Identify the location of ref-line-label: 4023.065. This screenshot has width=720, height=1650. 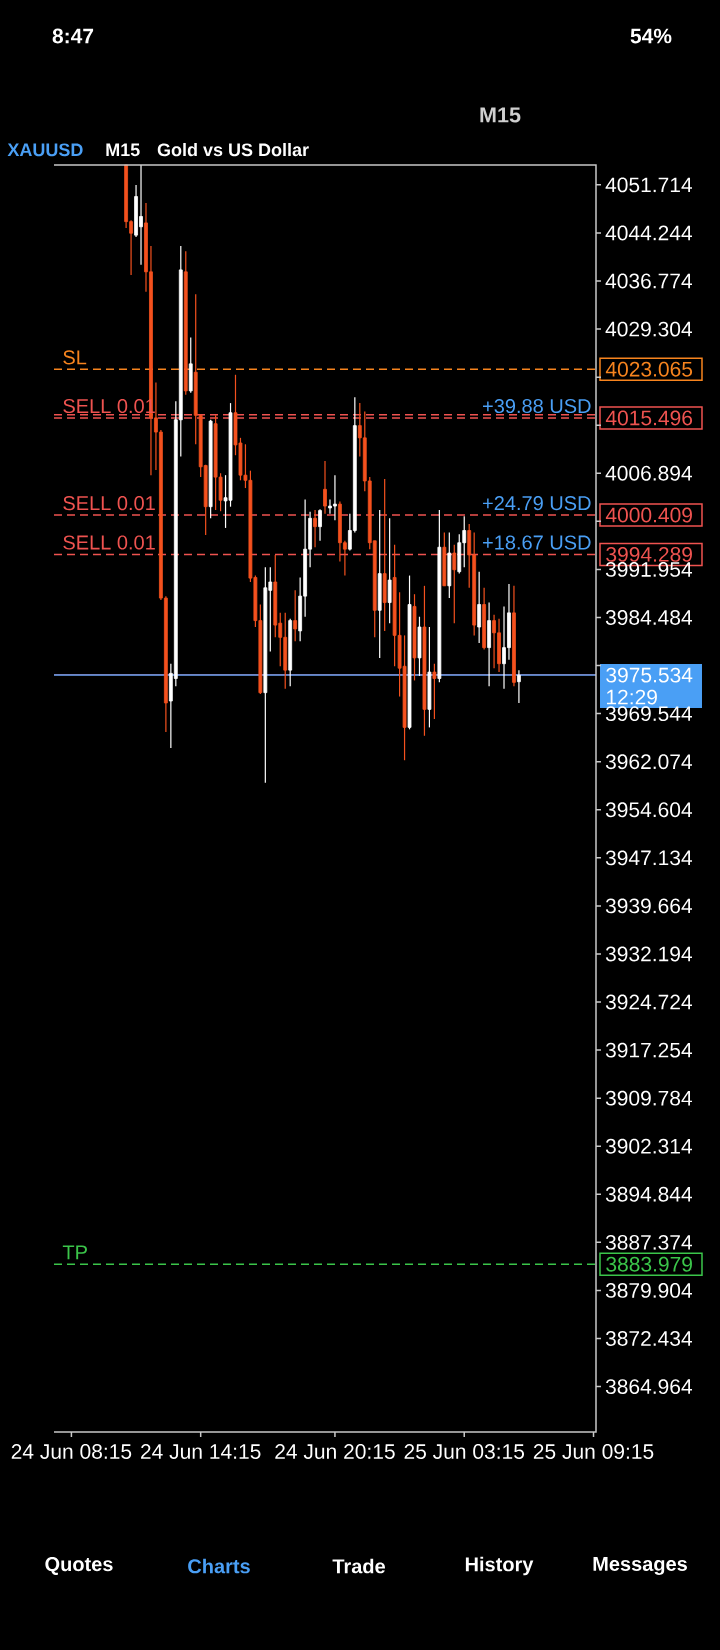
(649, 369).